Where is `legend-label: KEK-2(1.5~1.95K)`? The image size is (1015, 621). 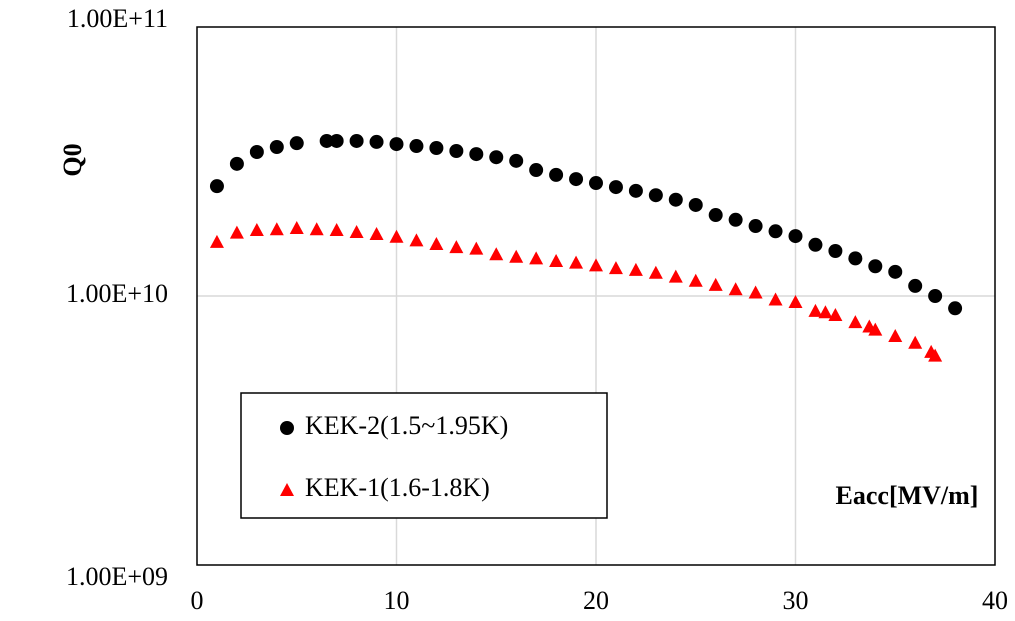 legend-label: KEK-2(1.5~1.95K) is located at coordinates (406, 425).